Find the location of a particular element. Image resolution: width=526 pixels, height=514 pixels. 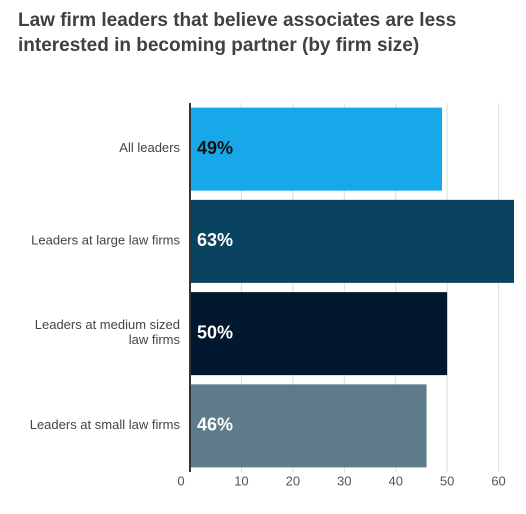

data-label: 46% is located at coordinates (215, 425).